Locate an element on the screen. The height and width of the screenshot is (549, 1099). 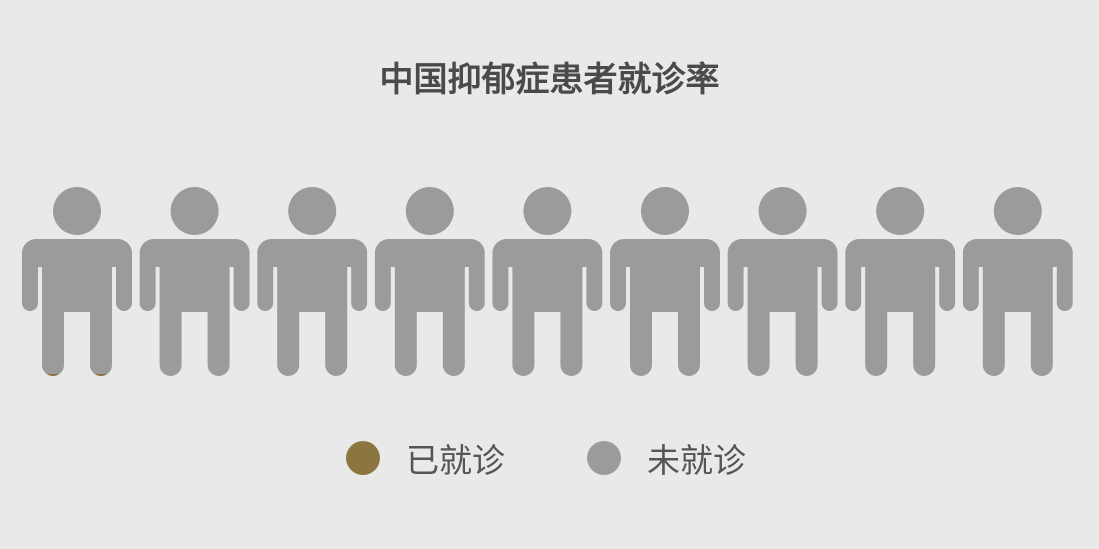
legend-item-treated: 已就诊 is located at coordinates (425, 458).